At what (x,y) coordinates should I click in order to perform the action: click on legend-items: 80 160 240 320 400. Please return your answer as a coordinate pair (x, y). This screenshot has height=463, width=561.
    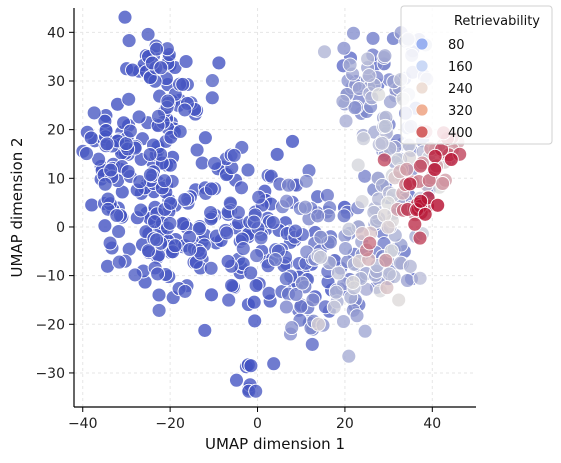
    Looking at the image, I should click on (444, 89).